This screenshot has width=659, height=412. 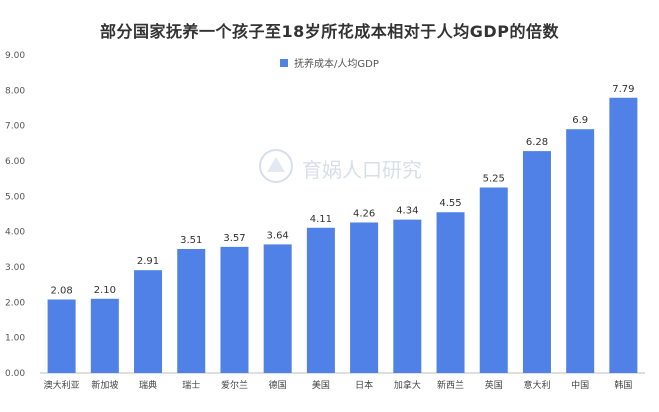 What do you see at coordinates (494, 179) in the screenshot?
I see `data-label: 5.25` at bounding box center [494, 179].